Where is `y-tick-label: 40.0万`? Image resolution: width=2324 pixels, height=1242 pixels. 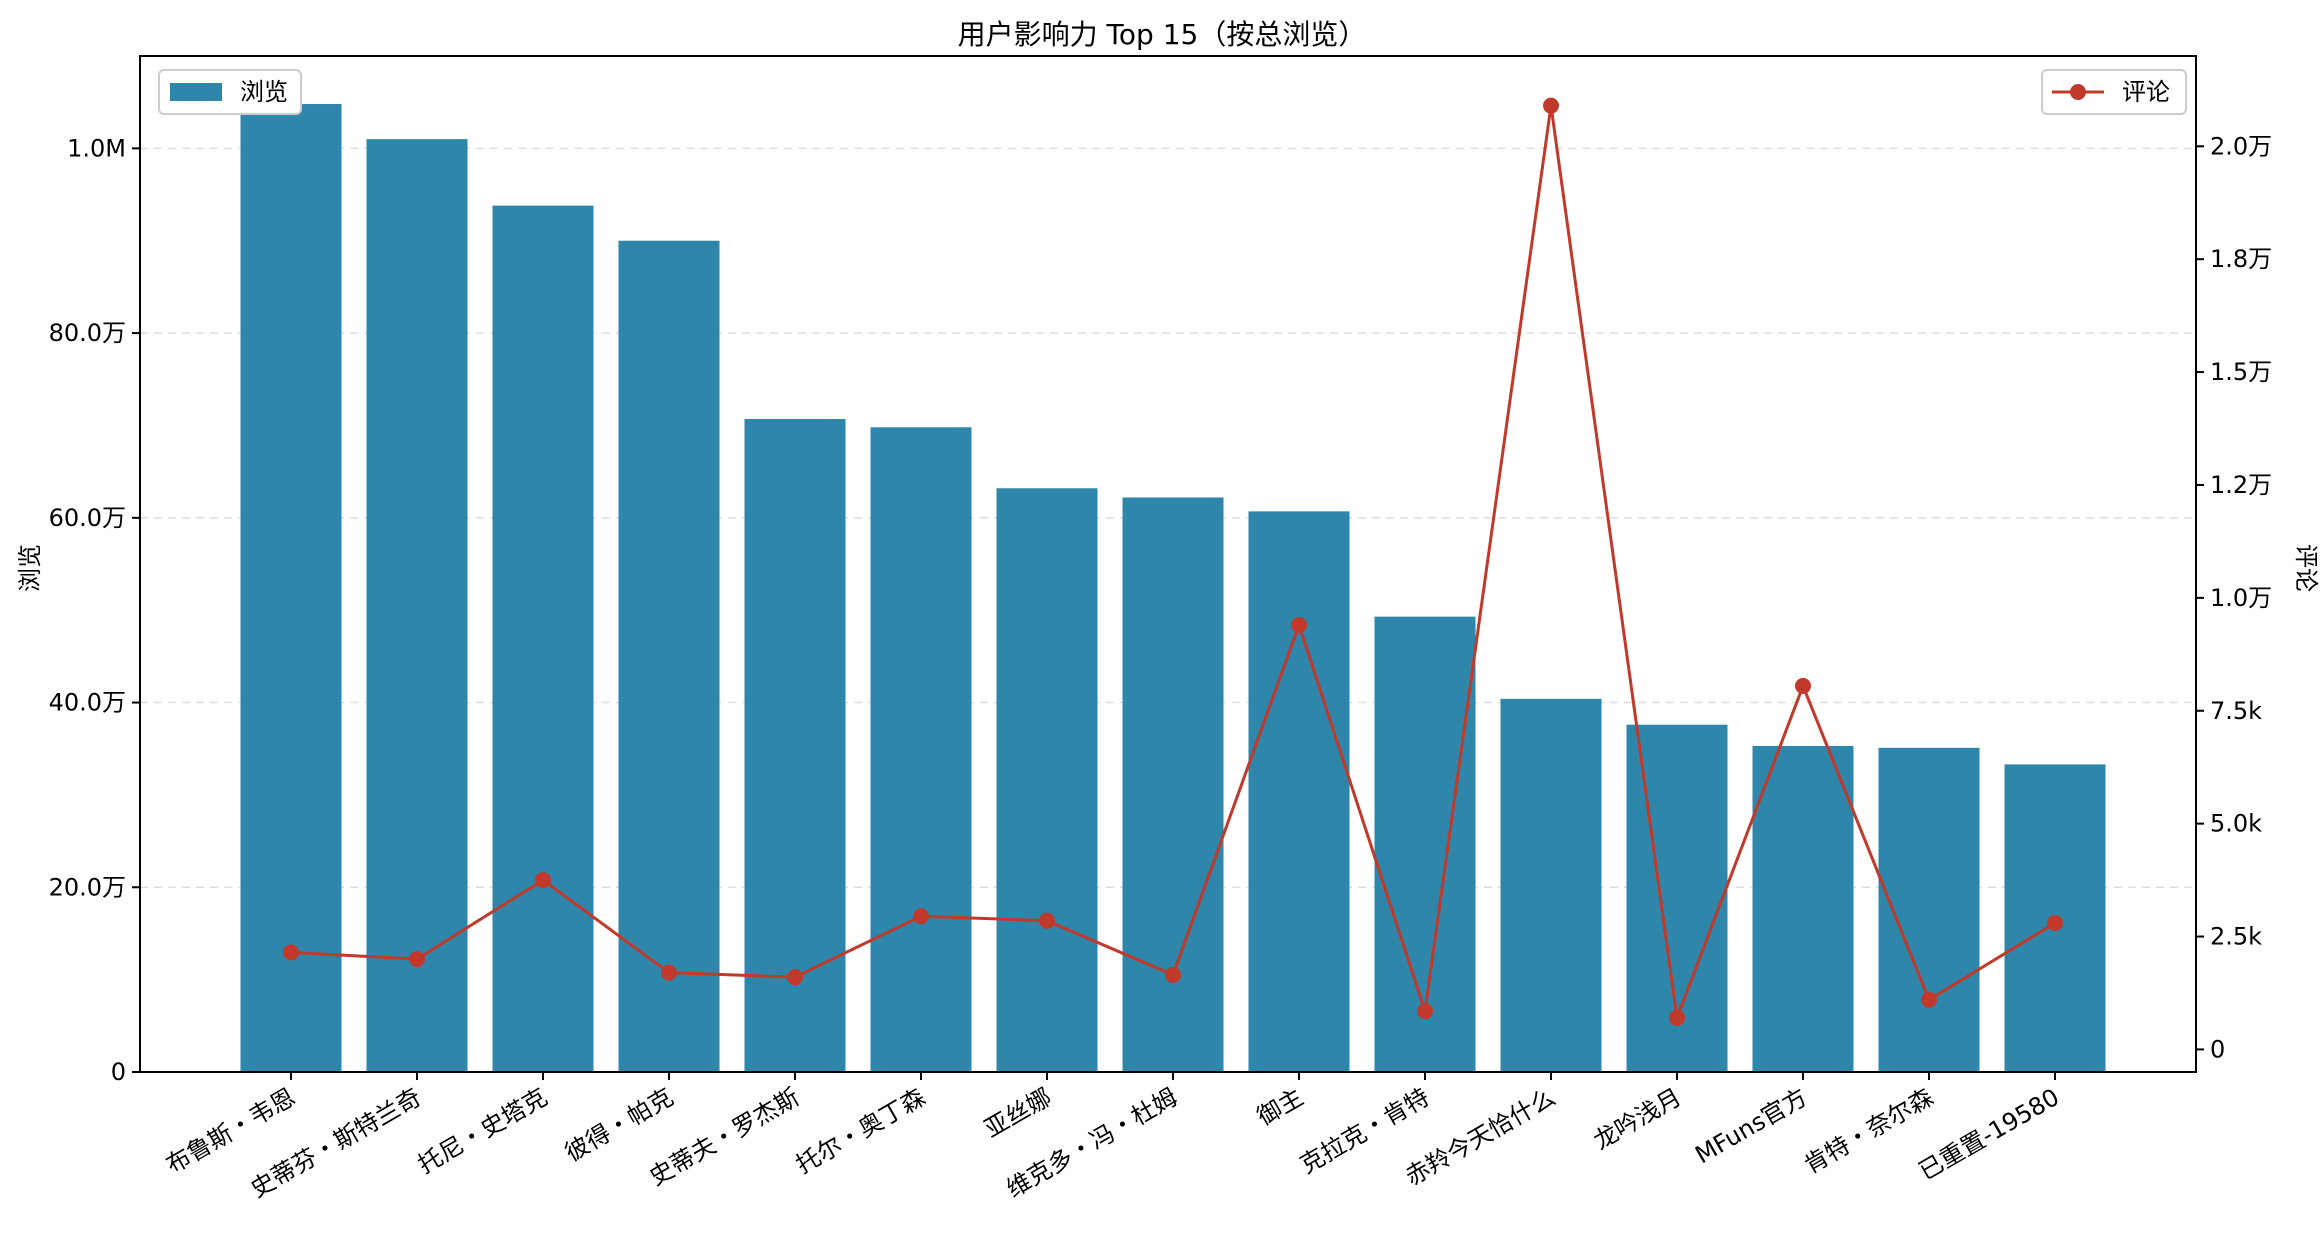
y-tick-label: 40.0万 is located at coordinates (87, 703).